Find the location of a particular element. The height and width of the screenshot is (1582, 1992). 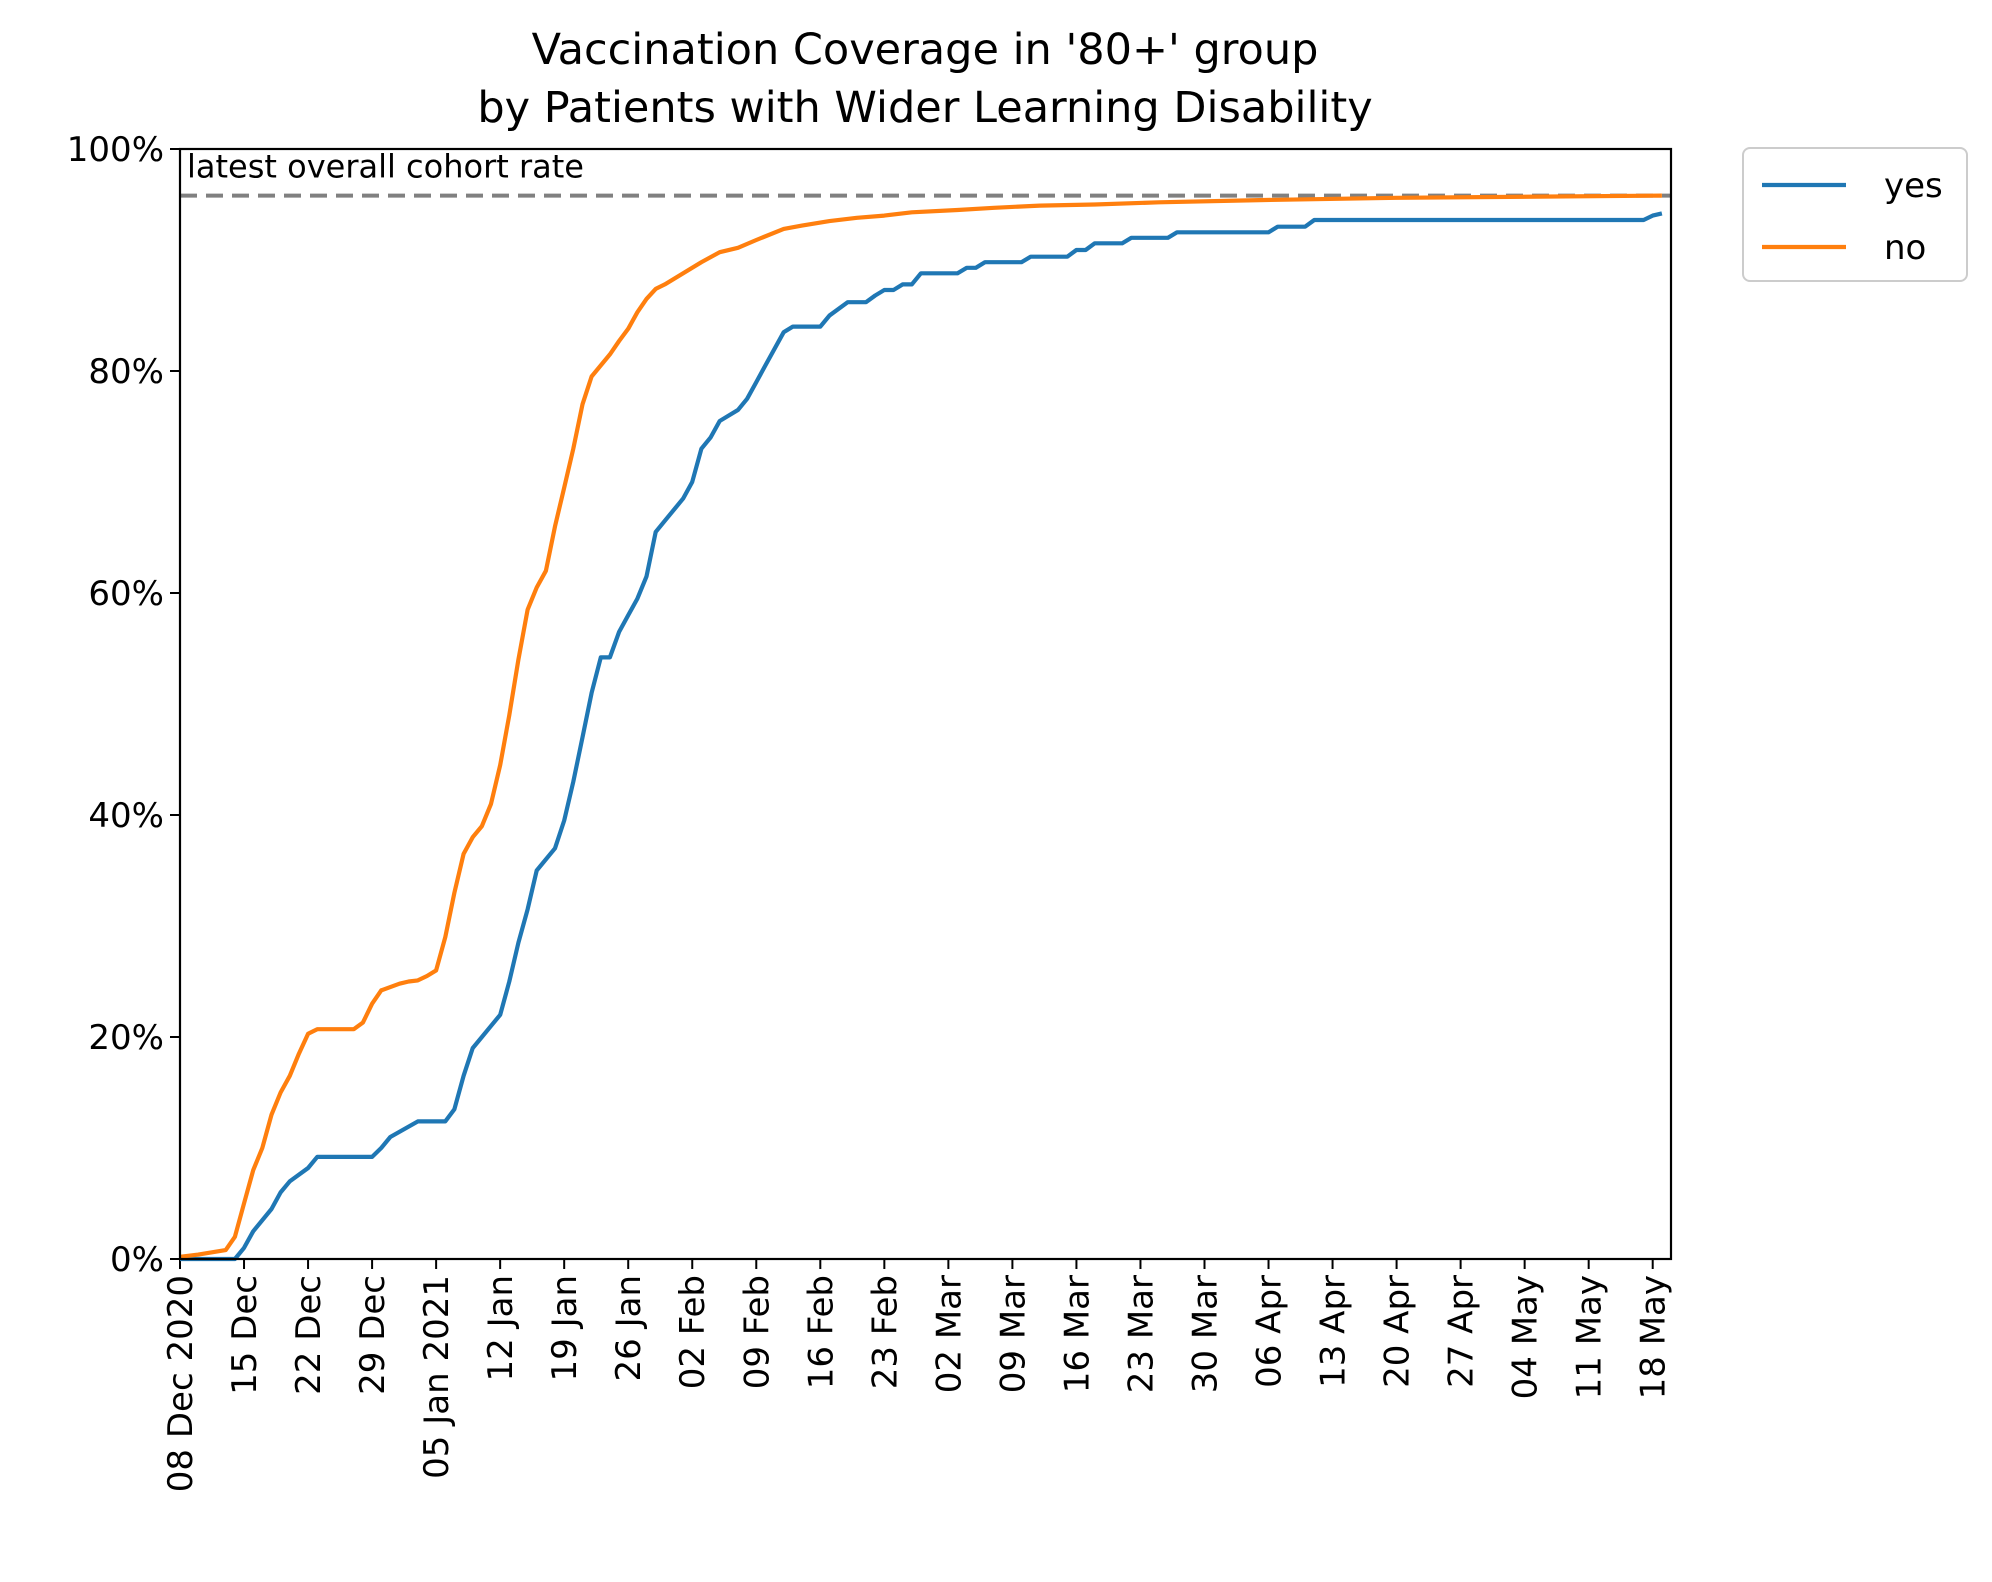

x-tick-label: 02 Mar is located at coordinates (949, 1334).